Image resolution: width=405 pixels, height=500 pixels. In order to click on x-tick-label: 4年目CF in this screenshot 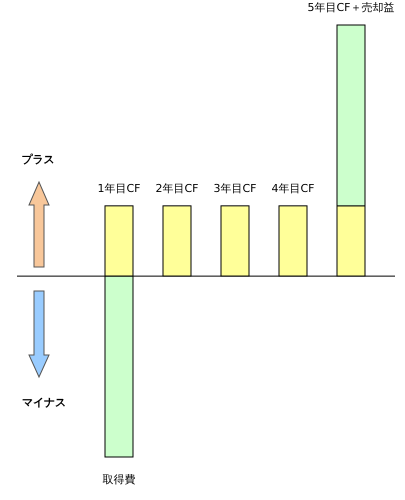, I will do `click(293, 188)`.